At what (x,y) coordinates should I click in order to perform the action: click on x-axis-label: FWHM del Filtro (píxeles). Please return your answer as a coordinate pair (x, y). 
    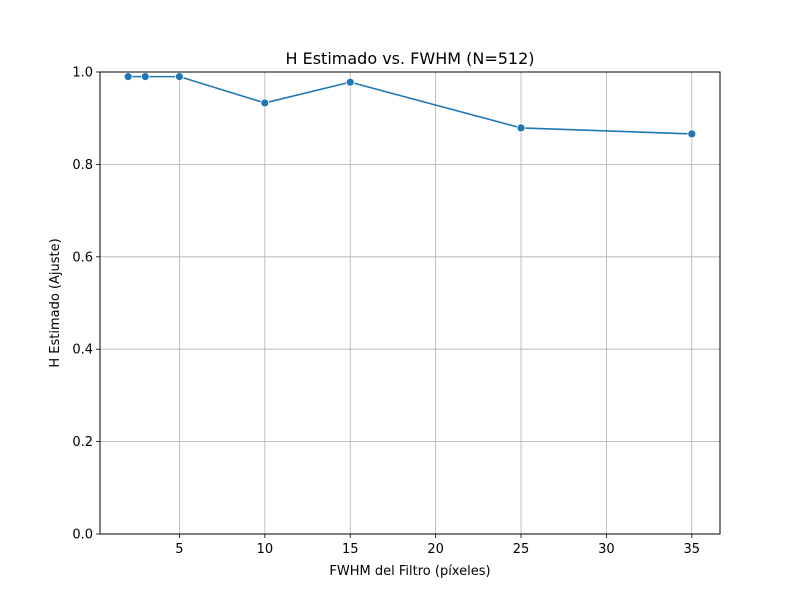
    Looking at the image, I should click on (409, 571).